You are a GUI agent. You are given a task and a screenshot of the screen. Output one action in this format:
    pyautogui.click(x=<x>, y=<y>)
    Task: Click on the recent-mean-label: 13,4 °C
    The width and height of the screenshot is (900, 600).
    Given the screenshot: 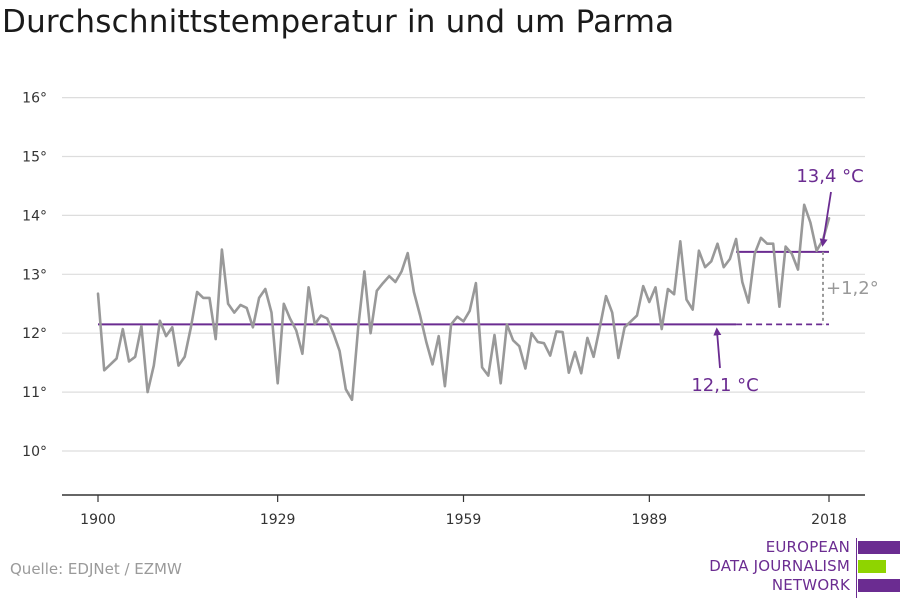 What is the action you would take?
    pyautogui.click(x=829, y=176)
    